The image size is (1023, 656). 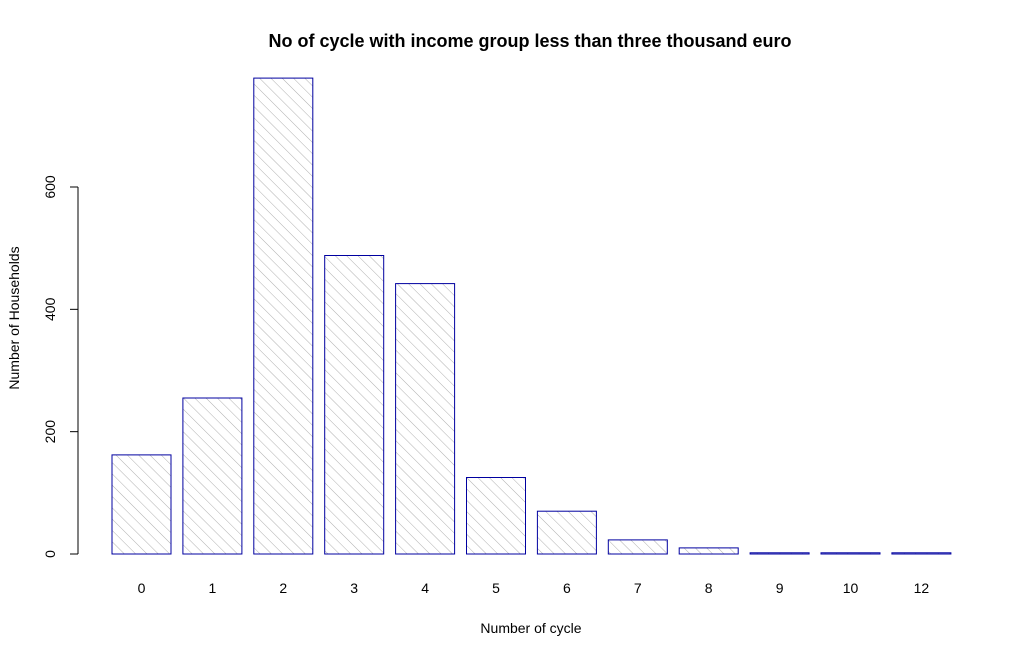 What do you see at coordinates (534, 588) in the screenshot?
I see `x-axis-tick-labels: 0 1 2 3 4 5 6 7 8 9 10 12` at bounding box center [534, 588].